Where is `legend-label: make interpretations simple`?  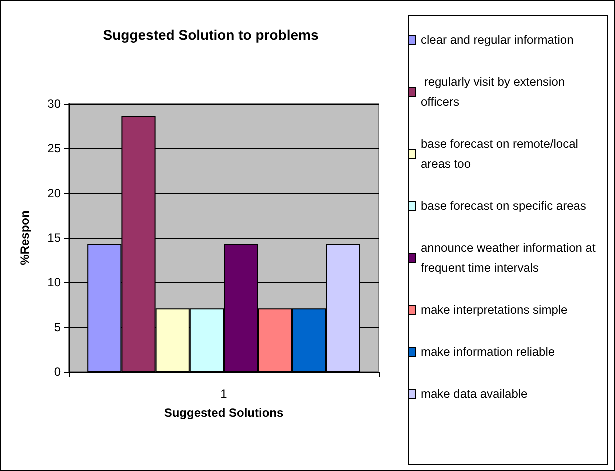 legend-label: make interpretations simple is located at coordinates (494, 310).